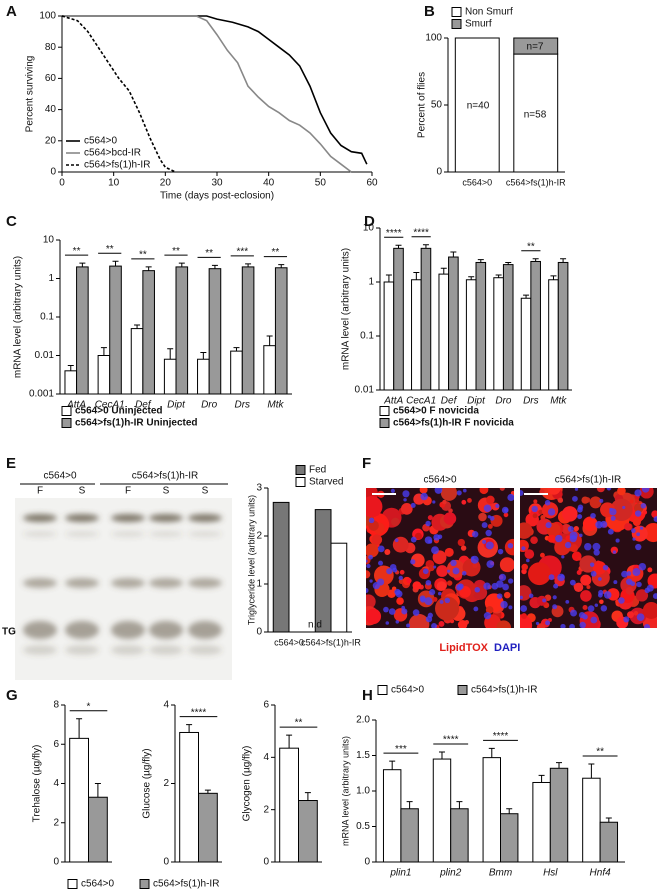  Describe the element at coordinates (209, 405) in the screenshot. I see `x-tick-label: Dro` at that location.